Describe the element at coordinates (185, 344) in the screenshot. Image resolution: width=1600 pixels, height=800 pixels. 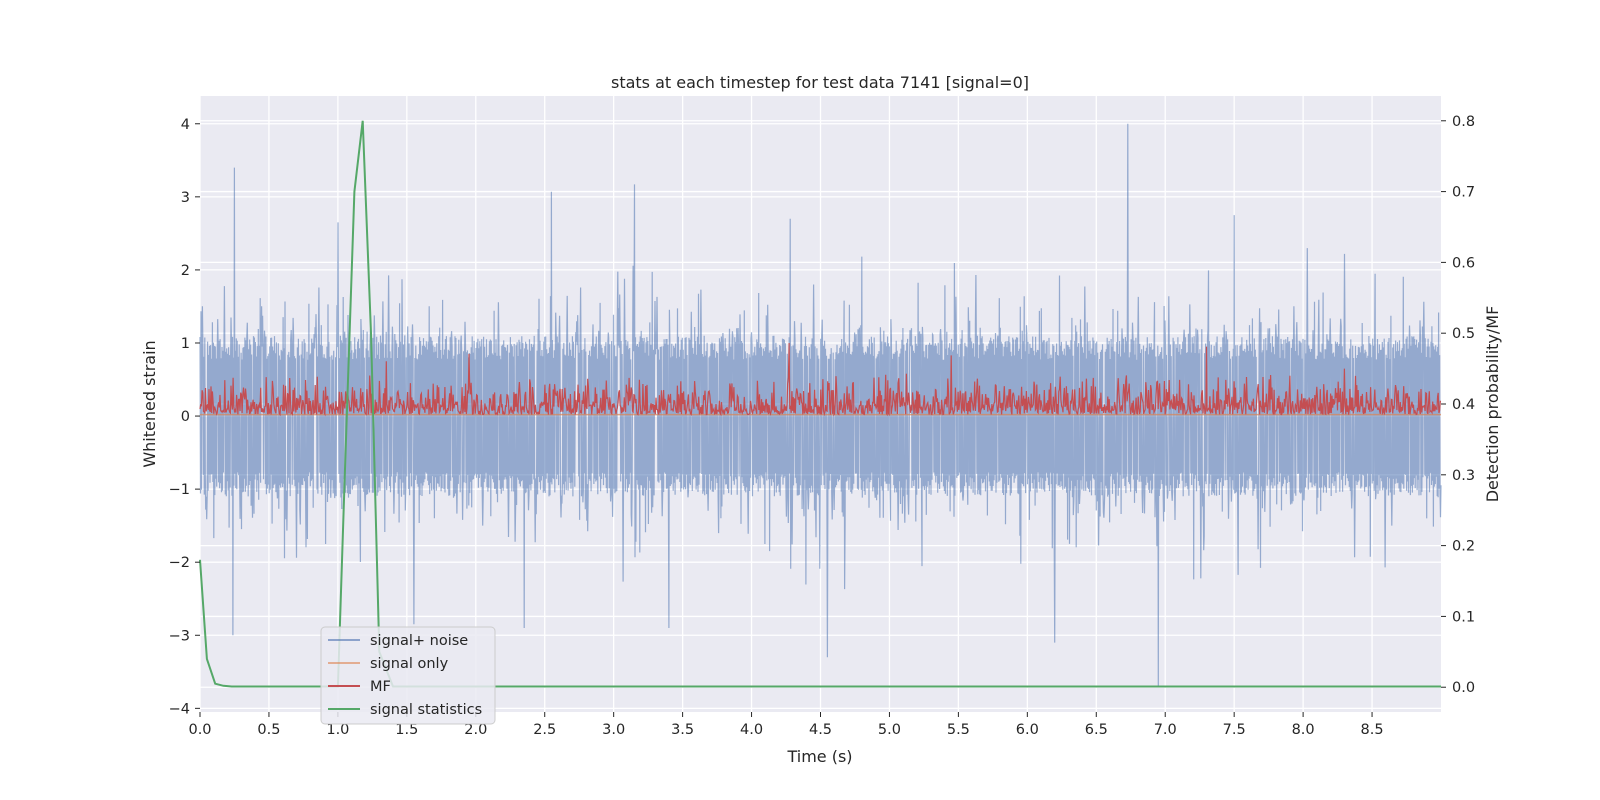
I see `y-tick-label: 1` at that location.